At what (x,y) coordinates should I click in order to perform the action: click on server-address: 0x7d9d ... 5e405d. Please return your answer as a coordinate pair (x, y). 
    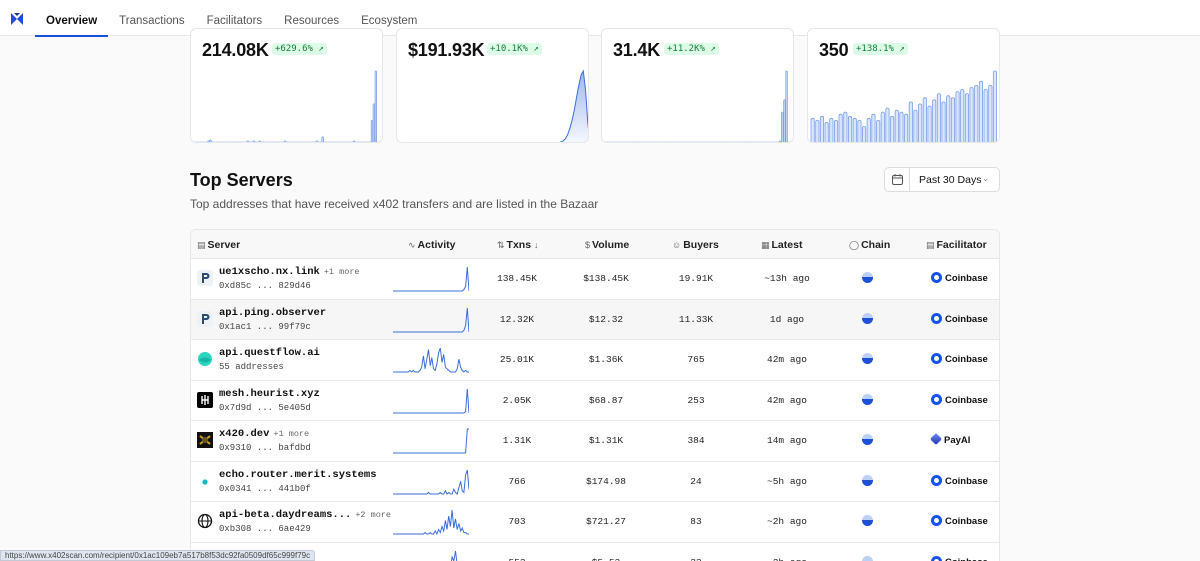
    Looking at the image, I should click on (265, 407).